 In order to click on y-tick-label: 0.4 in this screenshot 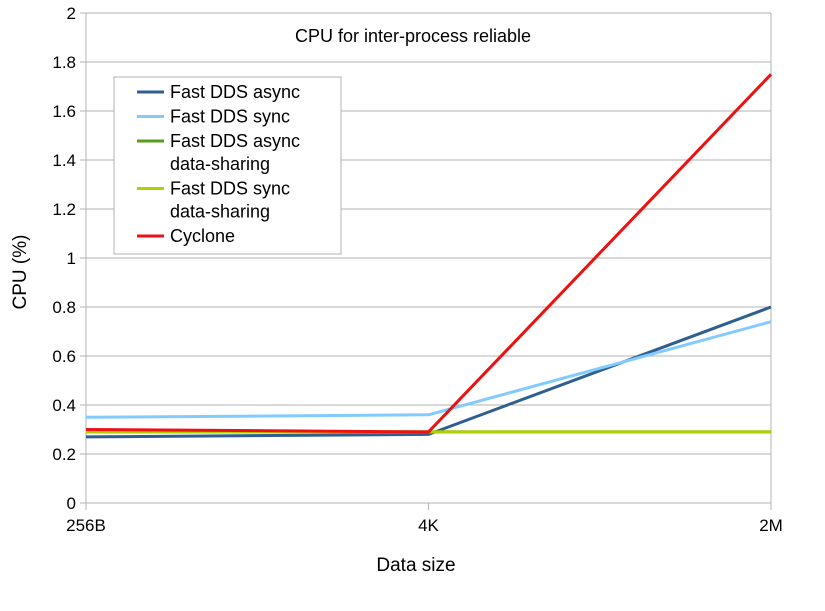, I will do `click(64, 405)`.